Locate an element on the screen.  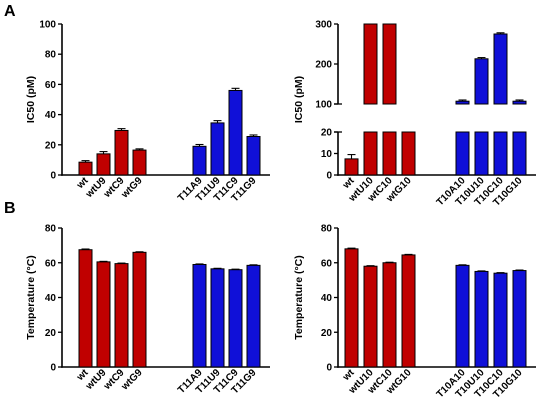
chart-b-right-y-tick-label: 60 is located at coordinates (327, 263).